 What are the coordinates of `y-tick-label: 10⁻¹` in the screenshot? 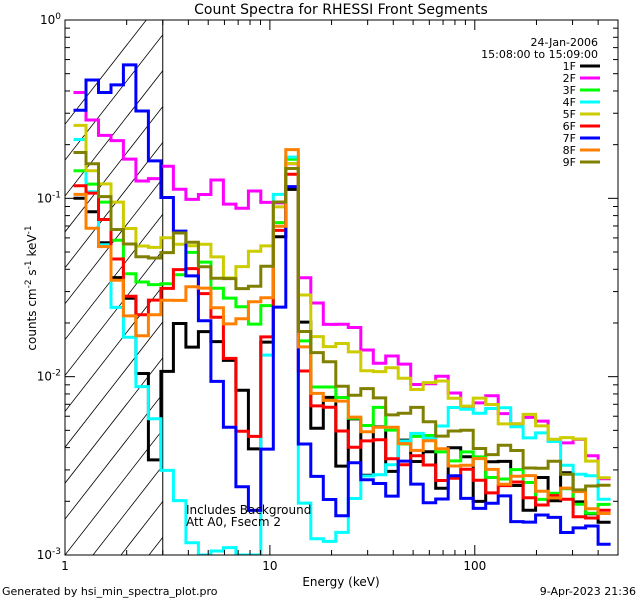 It's located at (49, 197).